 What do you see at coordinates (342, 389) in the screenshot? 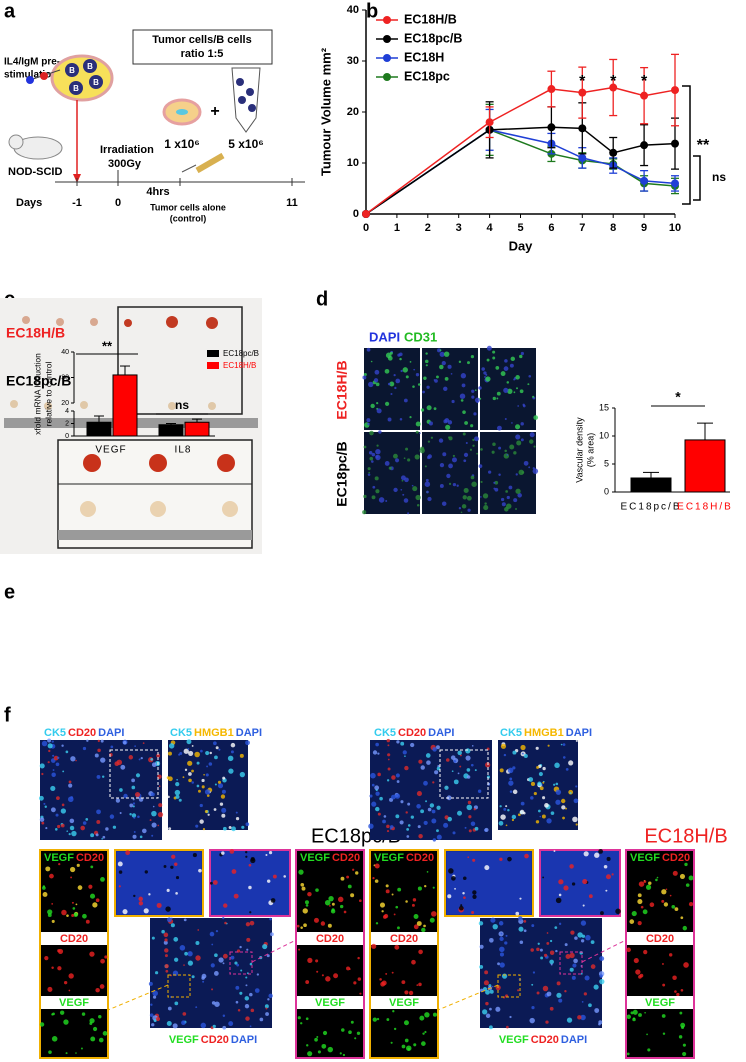
I see `label: EC18H/B` at bounding box center [342, 389].